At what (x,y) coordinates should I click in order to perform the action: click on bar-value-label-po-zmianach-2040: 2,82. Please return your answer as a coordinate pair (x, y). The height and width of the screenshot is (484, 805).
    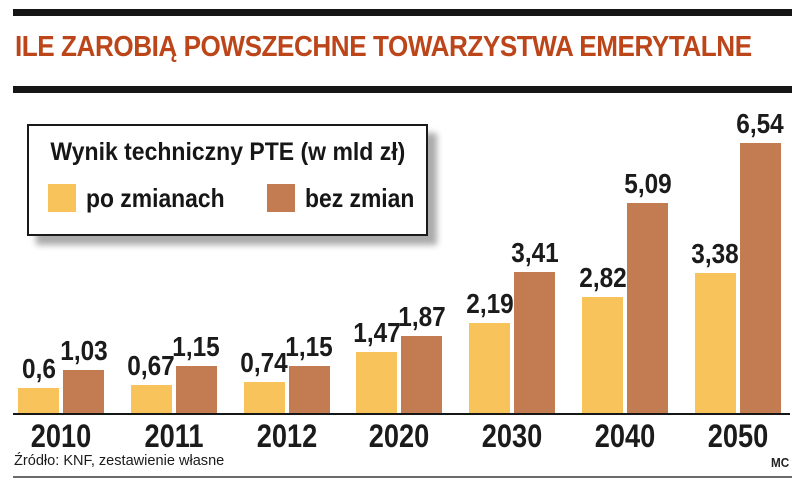
    Looking at the image, I should click on (602, 277).